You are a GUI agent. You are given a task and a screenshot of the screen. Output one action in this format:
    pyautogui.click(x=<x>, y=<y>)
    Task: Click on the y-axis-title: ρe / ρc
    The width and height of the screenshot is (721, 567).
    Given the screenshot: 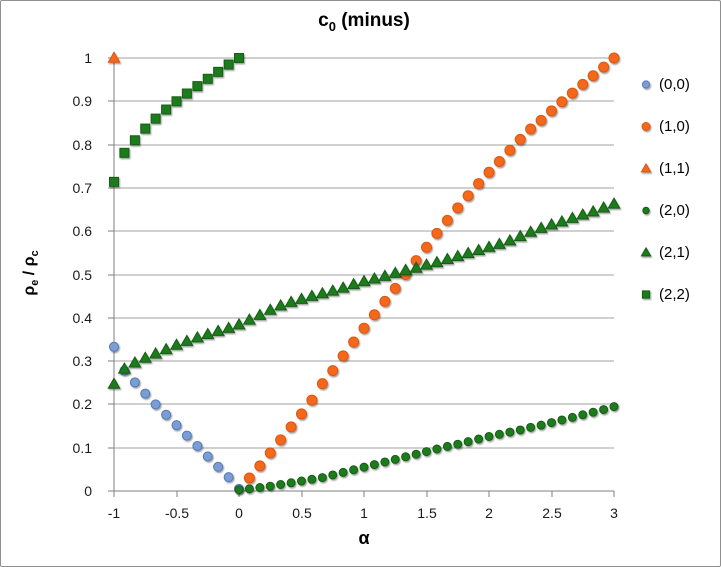 What is the action you would take?
    pyautogui.click(x=31, y=272)
    